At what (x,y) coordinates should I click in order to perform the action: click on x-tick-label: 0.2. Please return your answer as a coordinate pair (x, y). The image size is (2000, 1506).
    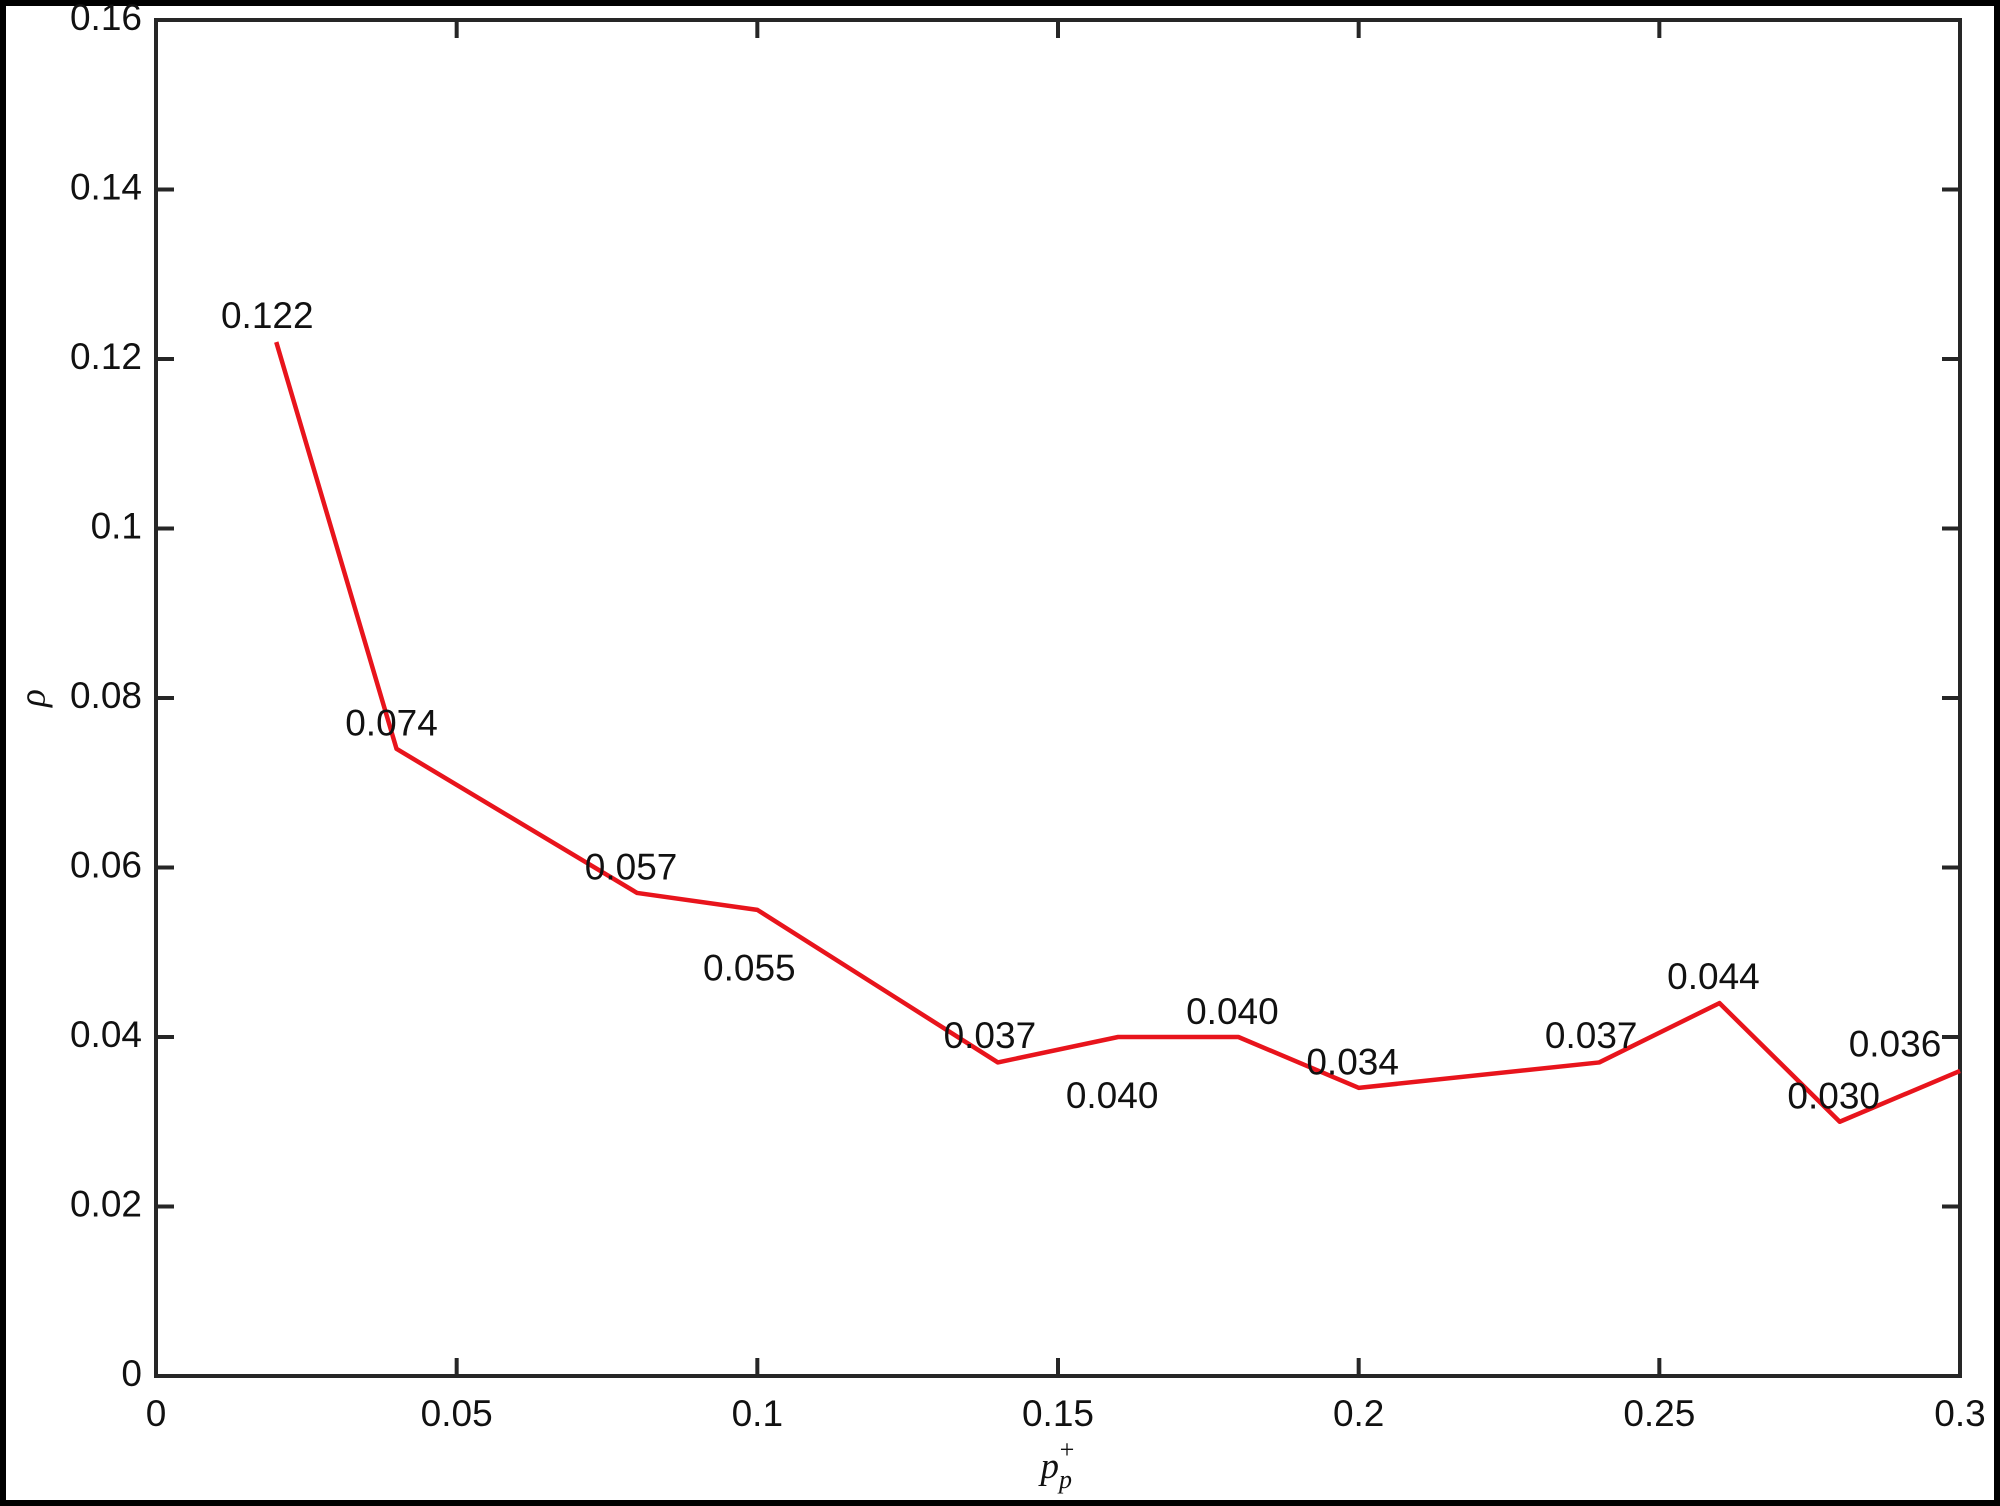
    Looking at the image, I should click on (1358, 1413).